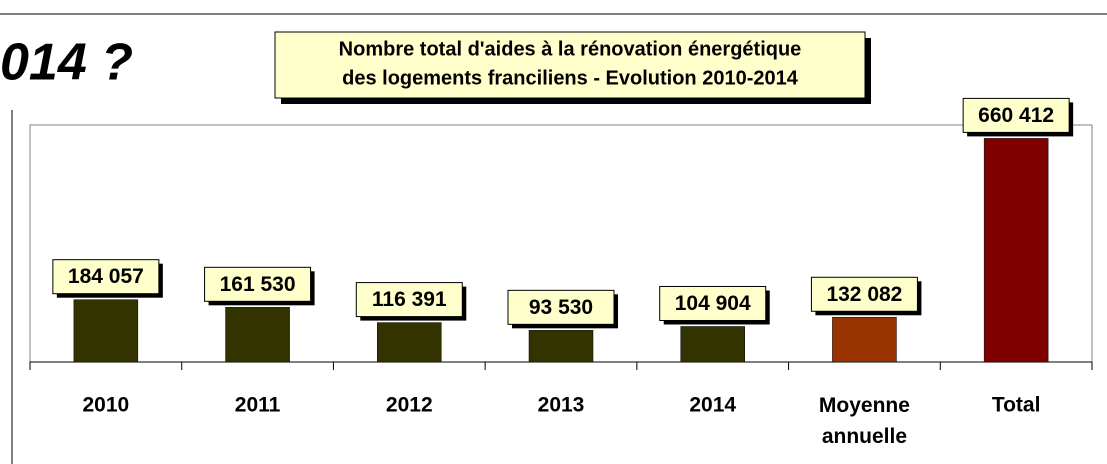 Image resolution: width=1107 pixels, height=464 pixels. I want to click on value-label: 104 904, so click(713, 303).